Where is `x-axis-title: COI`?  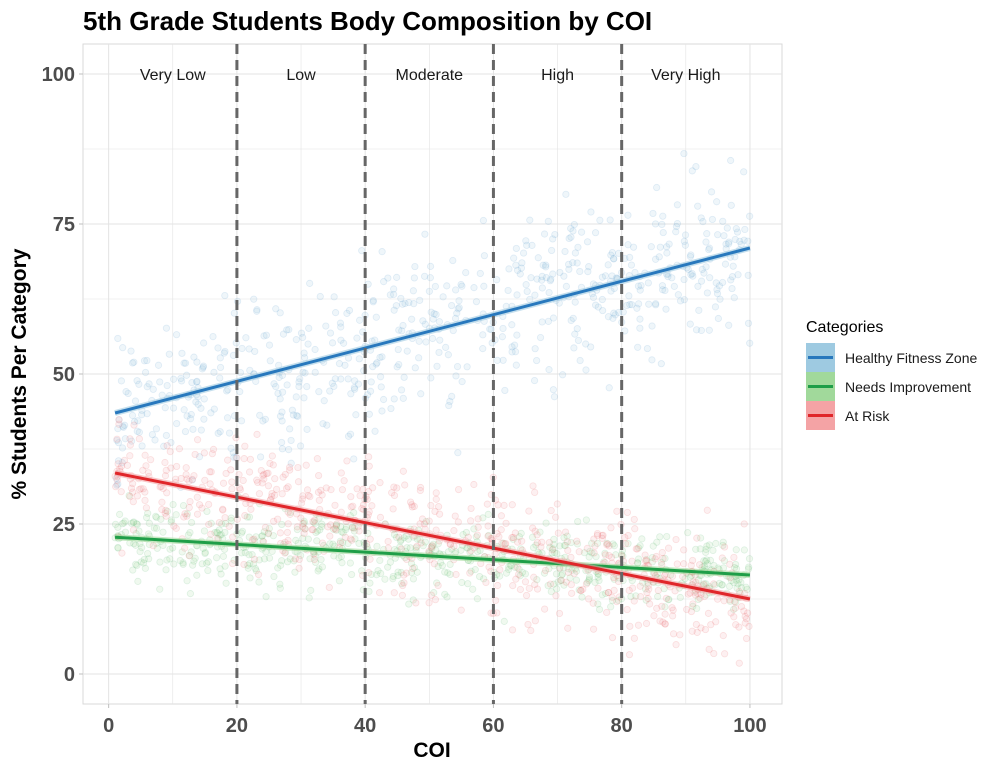
x-axis-title: COI is located at coordinates (431, 750).